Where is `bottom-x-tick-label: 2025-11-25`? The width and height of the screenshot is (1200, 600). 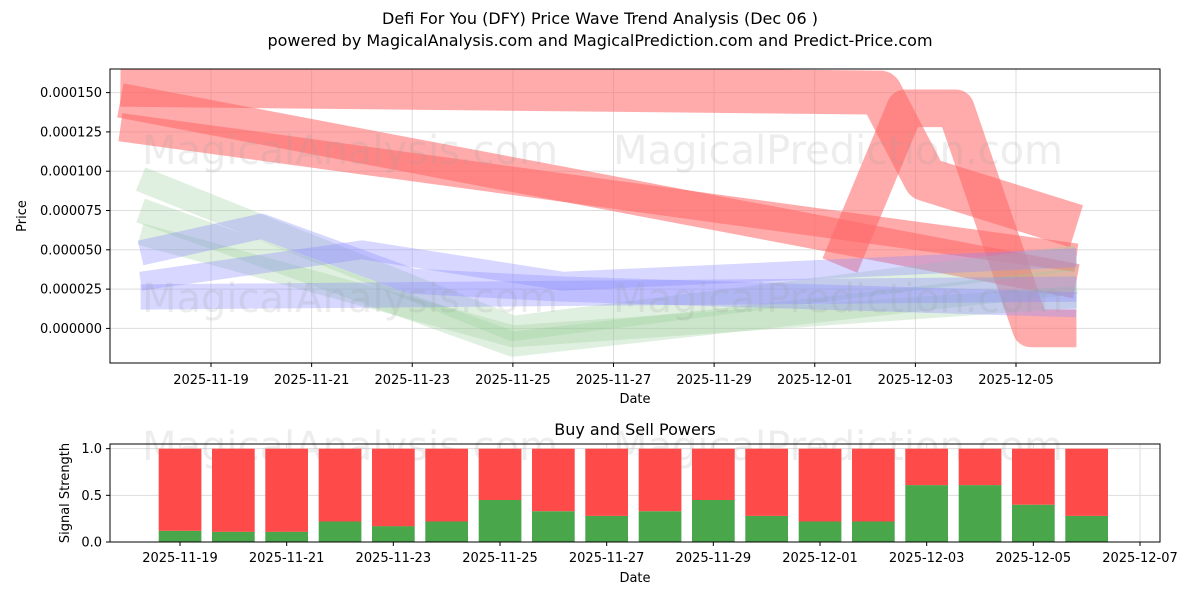
bottom-x-tick-label: 2025-11-25 is located at coordinates (500, 558).